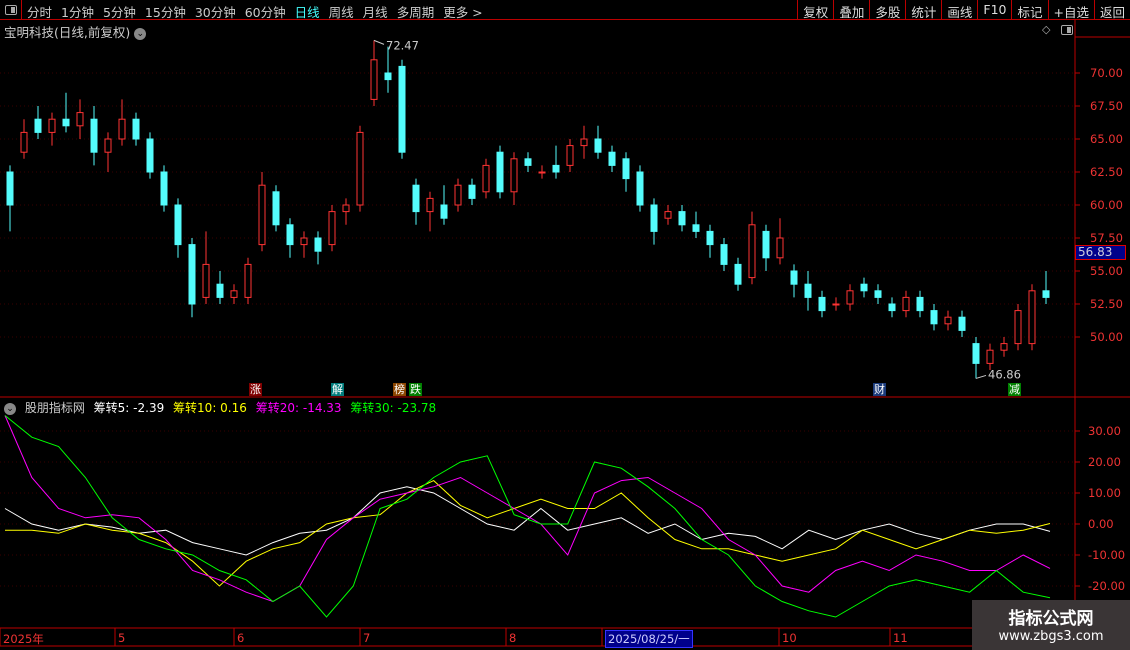  I want to click on stock-title: 宝明科技(日线,前复权) ⌄, so click(75, 31).